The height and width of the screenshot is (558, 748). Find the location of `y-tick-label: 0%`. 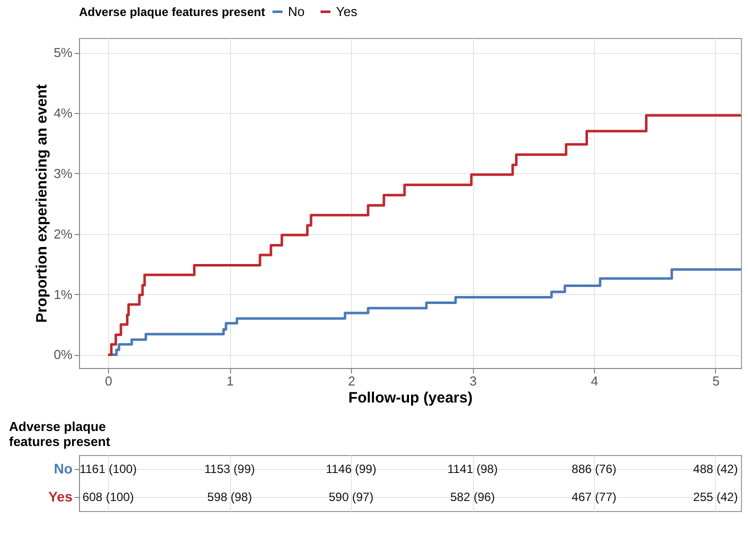

y-tick-label: 0% is located at coordinates (63, 354).